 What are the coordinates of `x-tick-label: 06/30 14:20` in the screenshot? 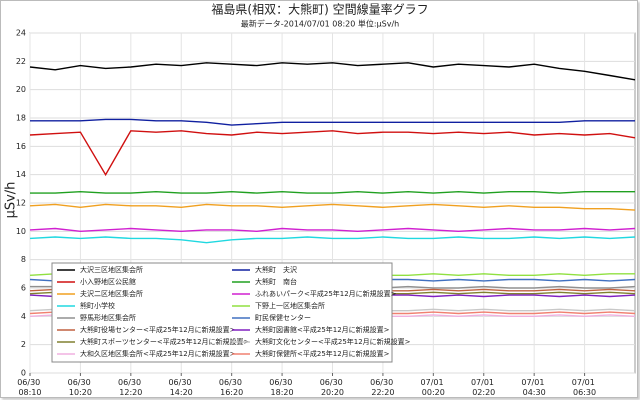 It's located at (181, 387).